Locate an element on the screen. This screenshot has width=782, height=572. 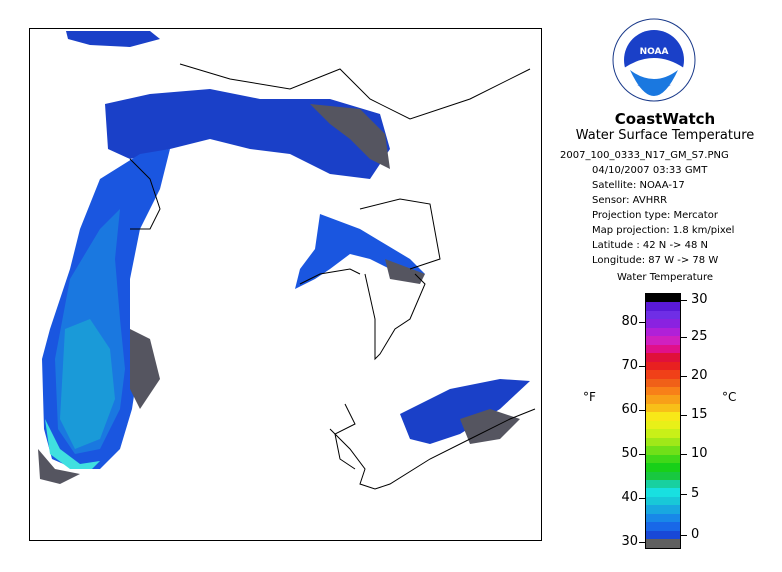
fahrenheit-tick-label: 40 is located at coordinates (629, 497).